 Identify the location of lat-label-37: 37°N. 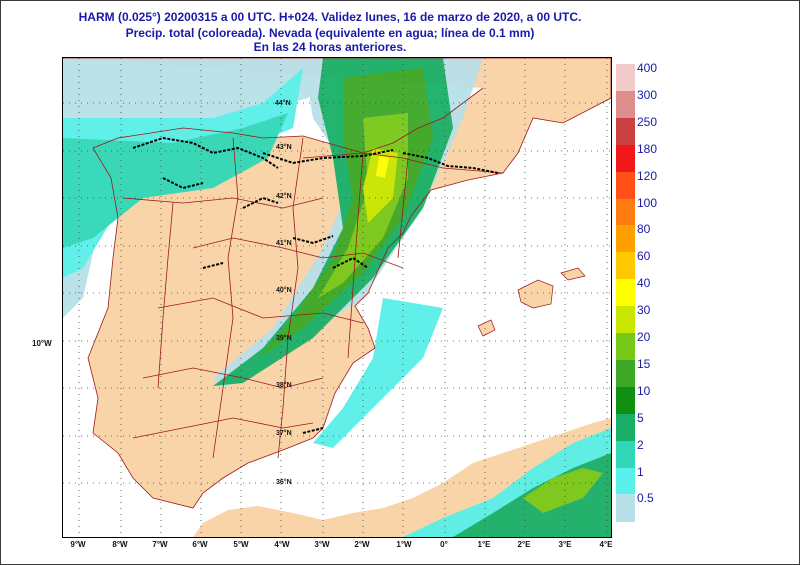
(284, 433).